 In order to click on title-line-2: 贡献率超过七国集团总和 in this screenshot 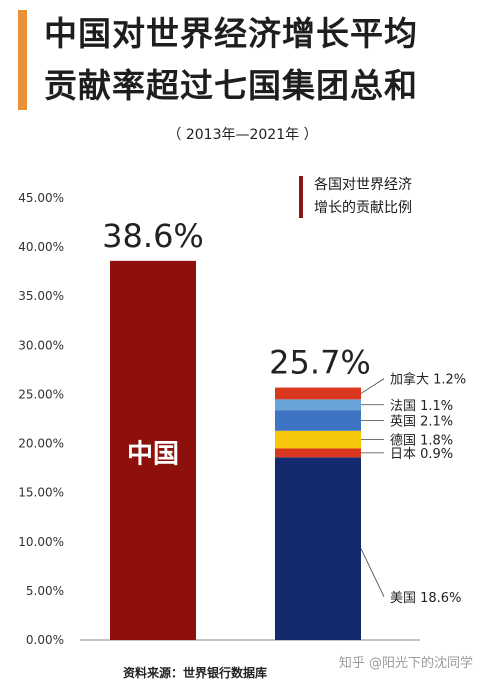, I will do `click(231, 85)`.